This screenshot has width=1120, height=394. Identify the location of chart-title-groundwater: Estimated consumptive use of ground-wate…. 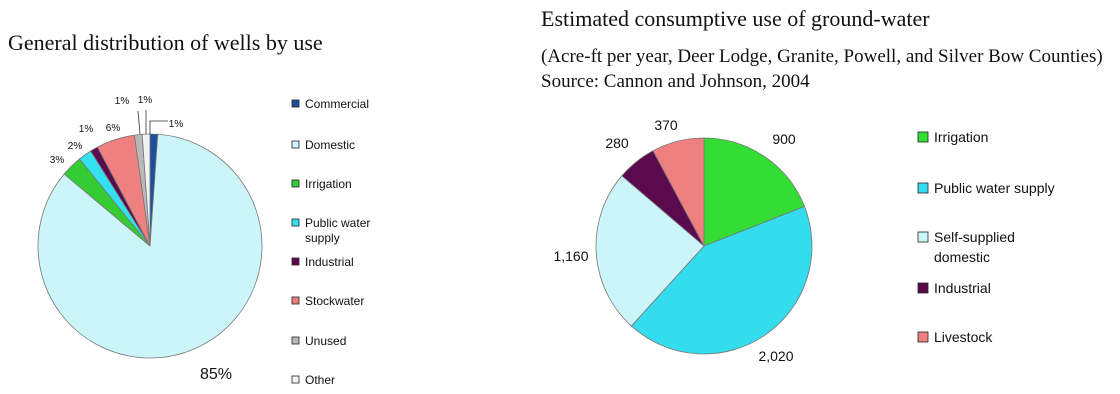
(735, 18).